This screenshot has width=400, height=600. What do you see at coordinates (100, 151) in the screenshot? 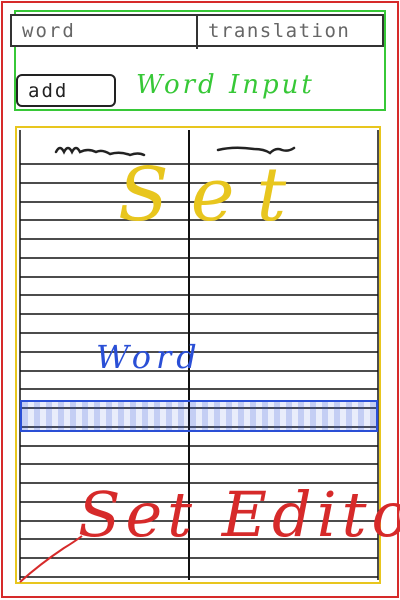
I see `word-column-header-squiggle` at bounding box center [100, 151].